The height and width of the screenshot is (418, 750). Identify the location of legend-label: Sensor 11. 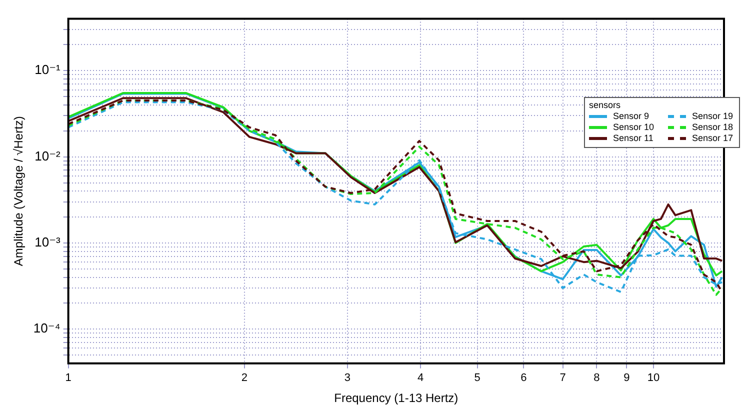
(633, 138).